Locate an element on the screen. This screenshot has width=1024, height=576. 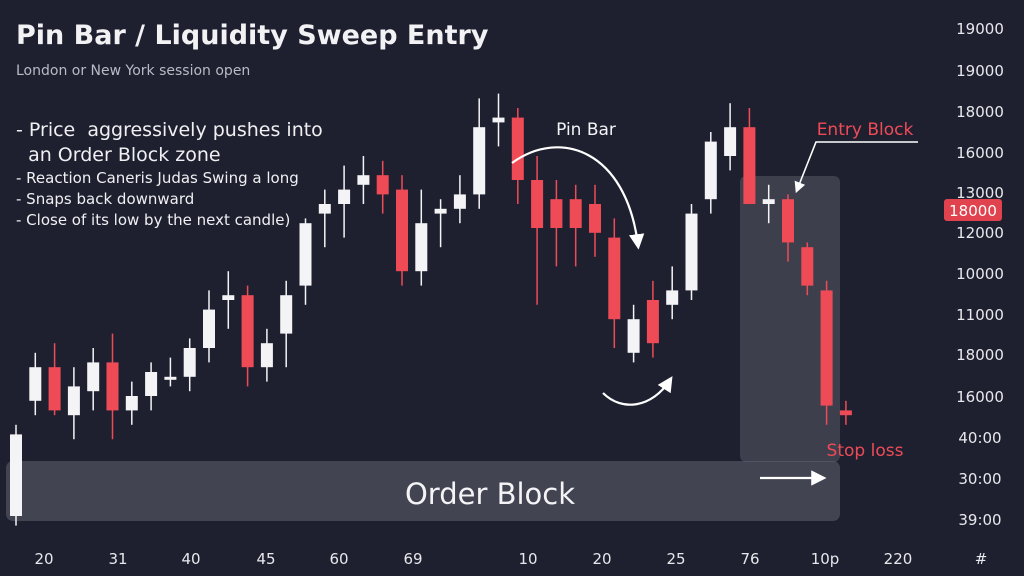
x-tick-label: 76 is located at coordinates (749, 559).